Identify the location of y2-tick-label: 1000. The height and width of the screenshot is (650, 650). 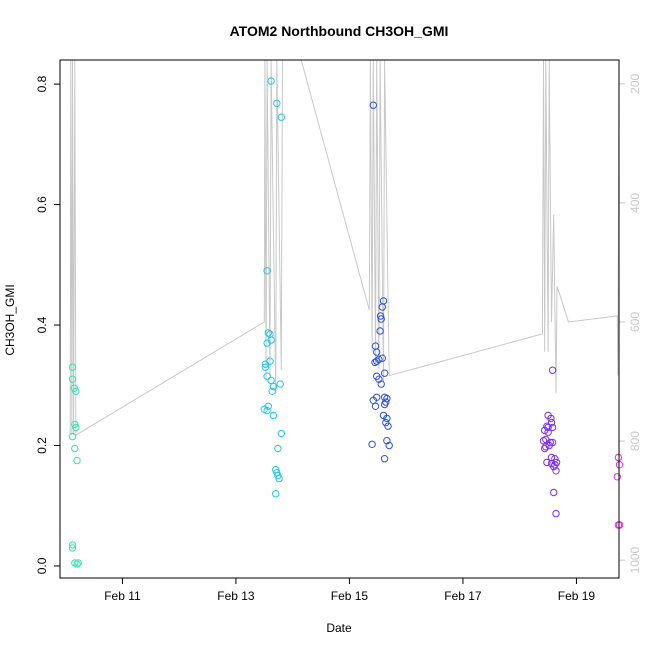
(635, 559).